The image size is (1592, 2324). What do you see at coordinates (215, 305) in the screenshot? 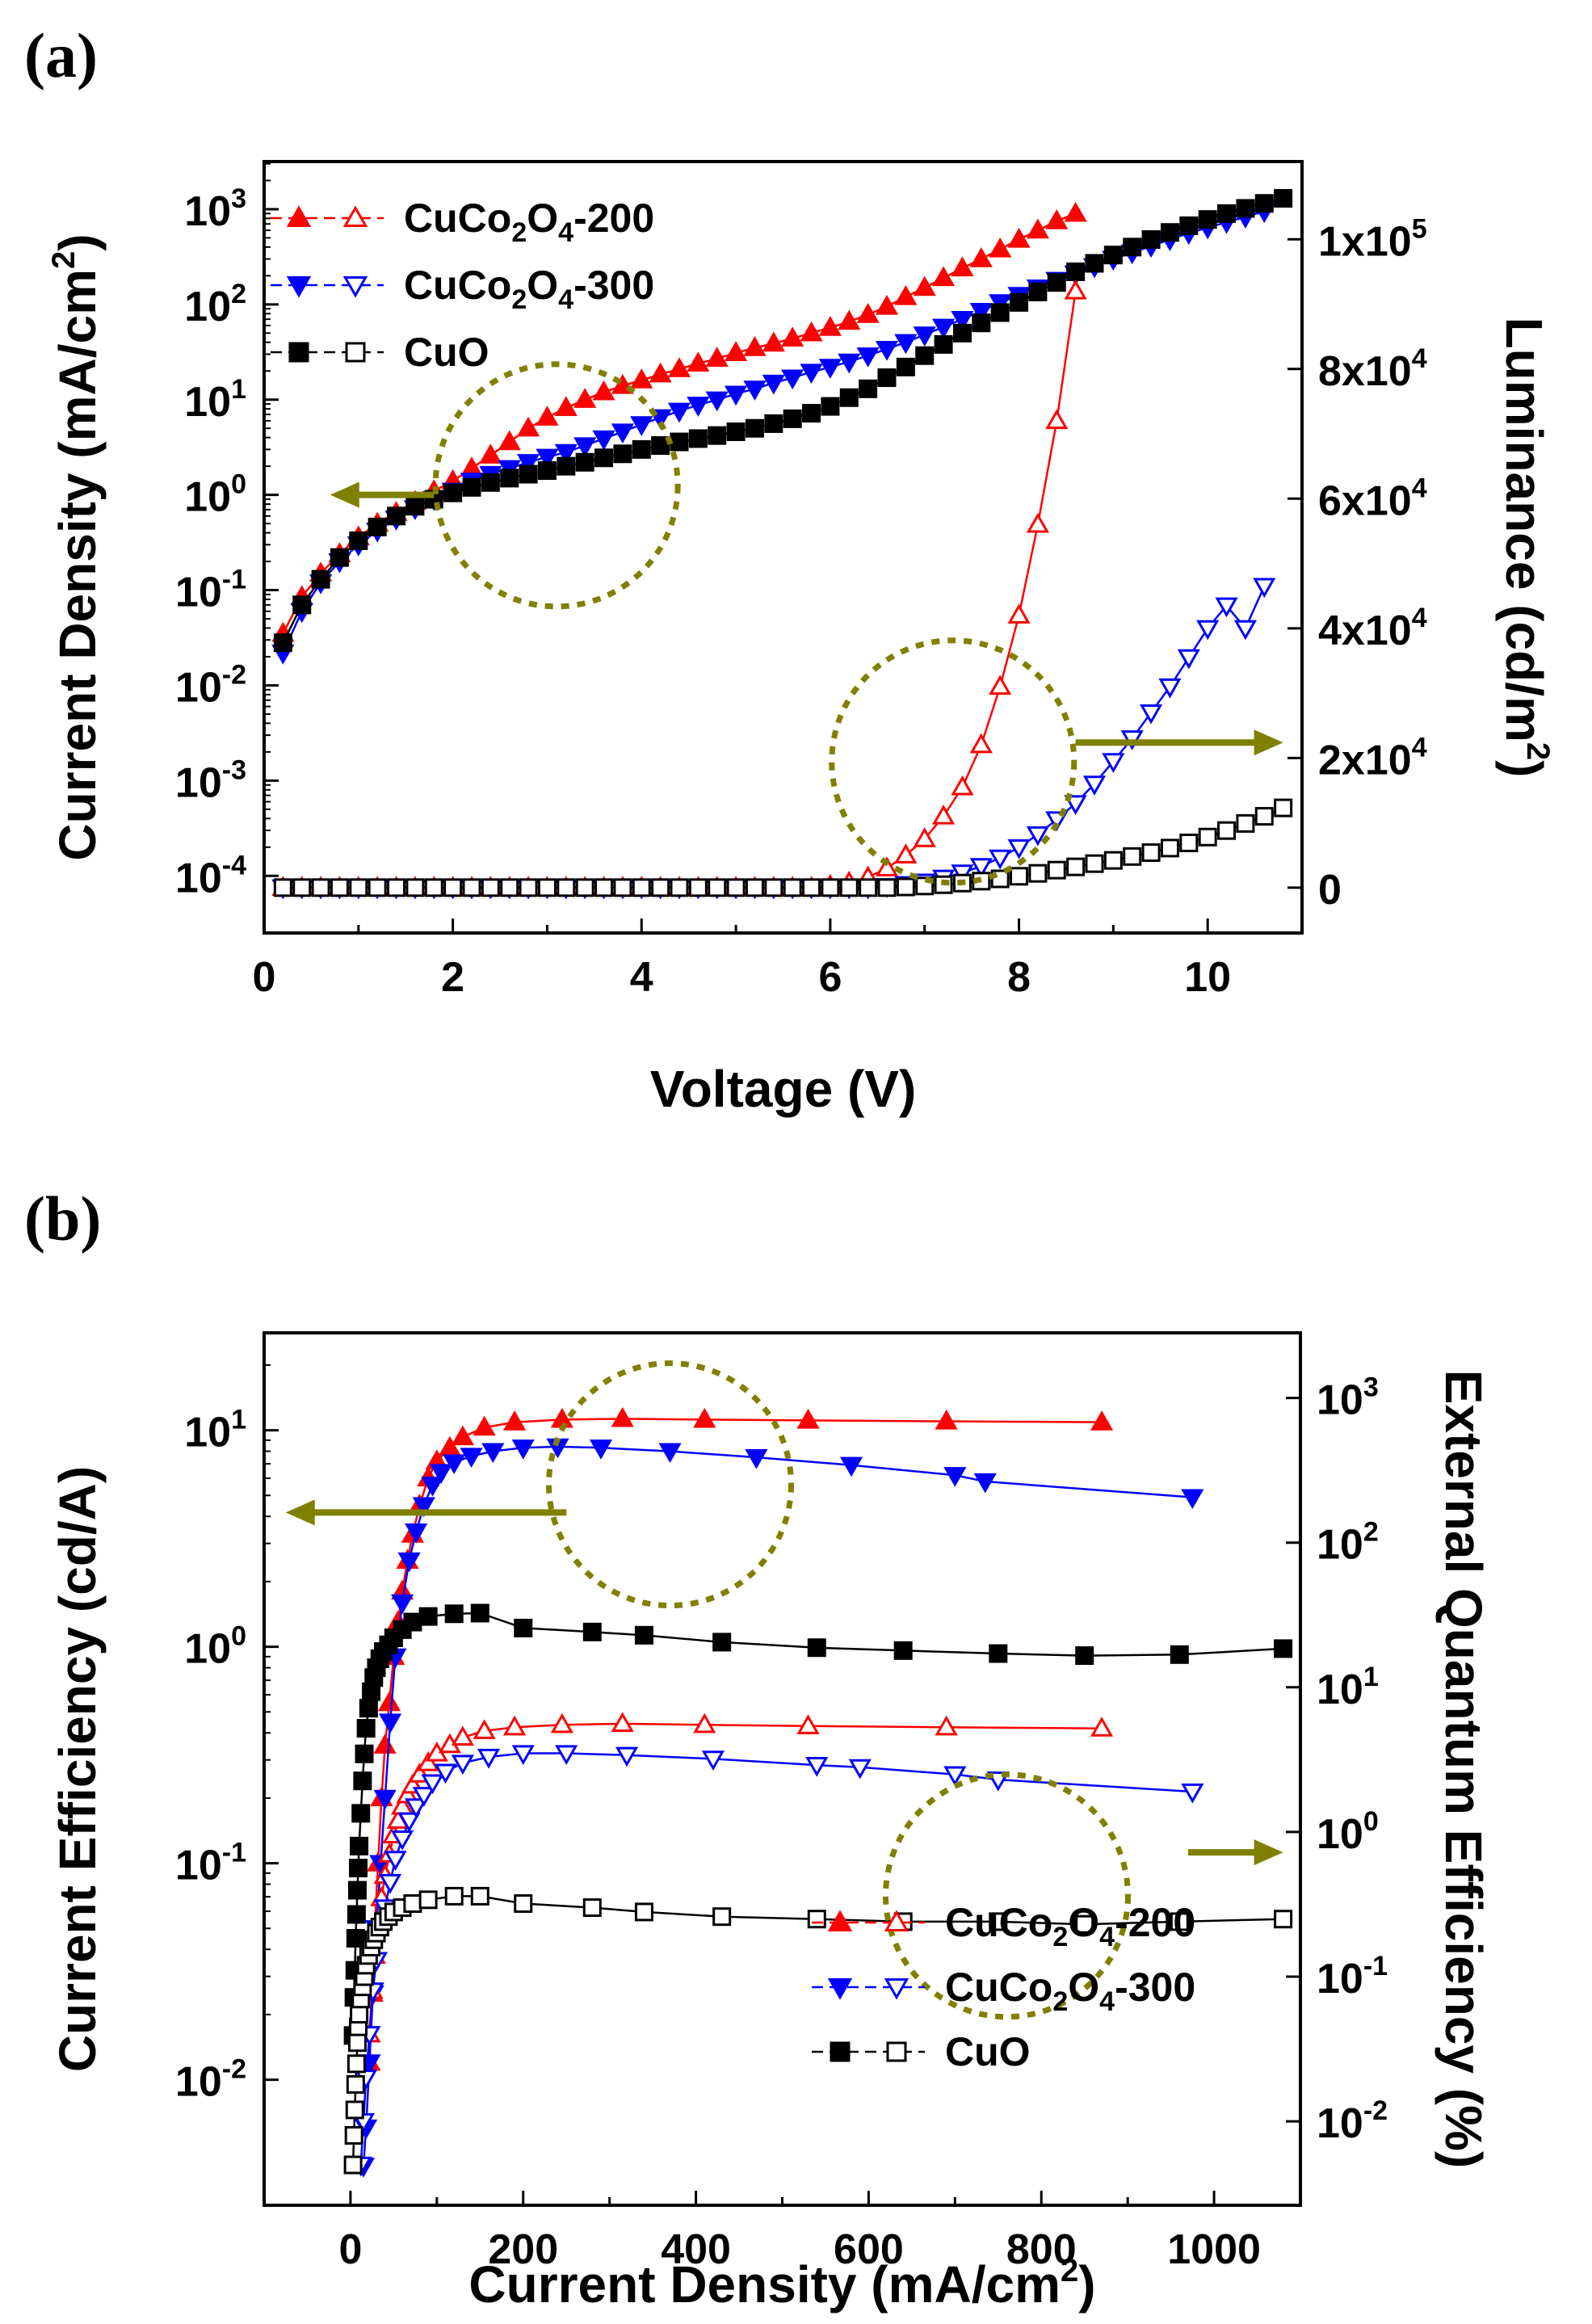
I see `y-tick-label: 10²` at bounding box center [215, 305].